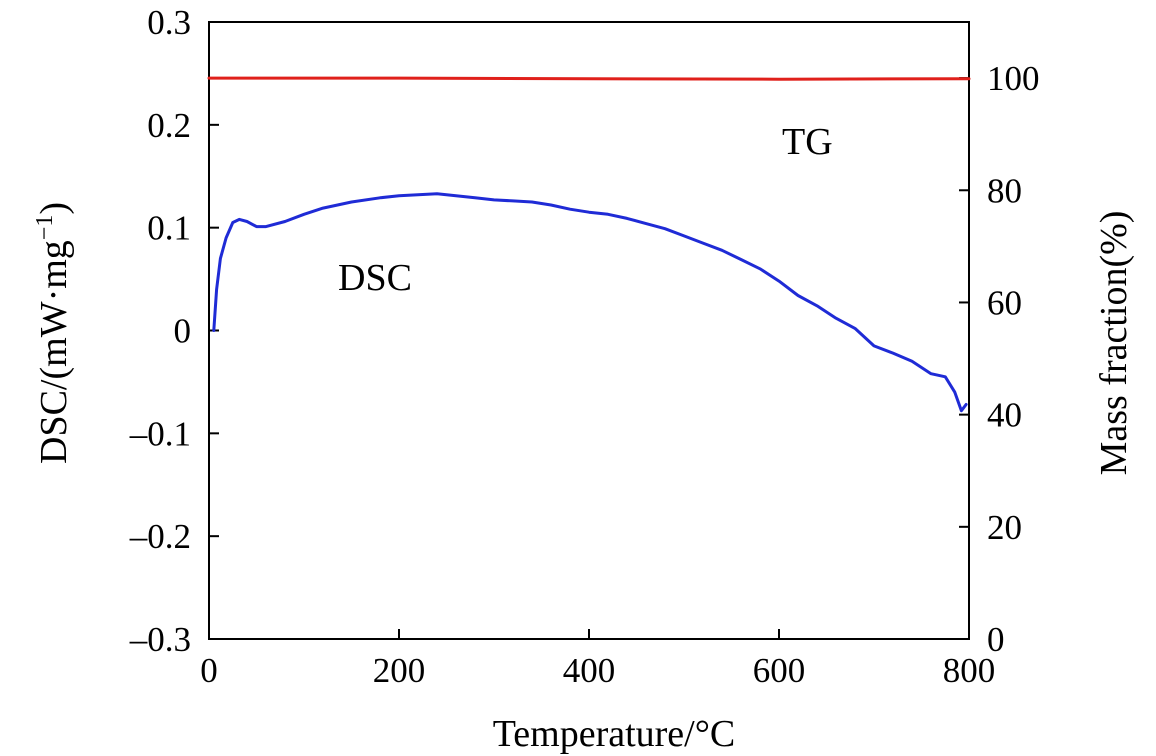 Image resolution: width=1156 pixels, height=756 pixels. What do you see at coordinates (1004, 302) in the screenshot?
I see `right-y-tick-label: 60` at bounding box center [1004, 302].